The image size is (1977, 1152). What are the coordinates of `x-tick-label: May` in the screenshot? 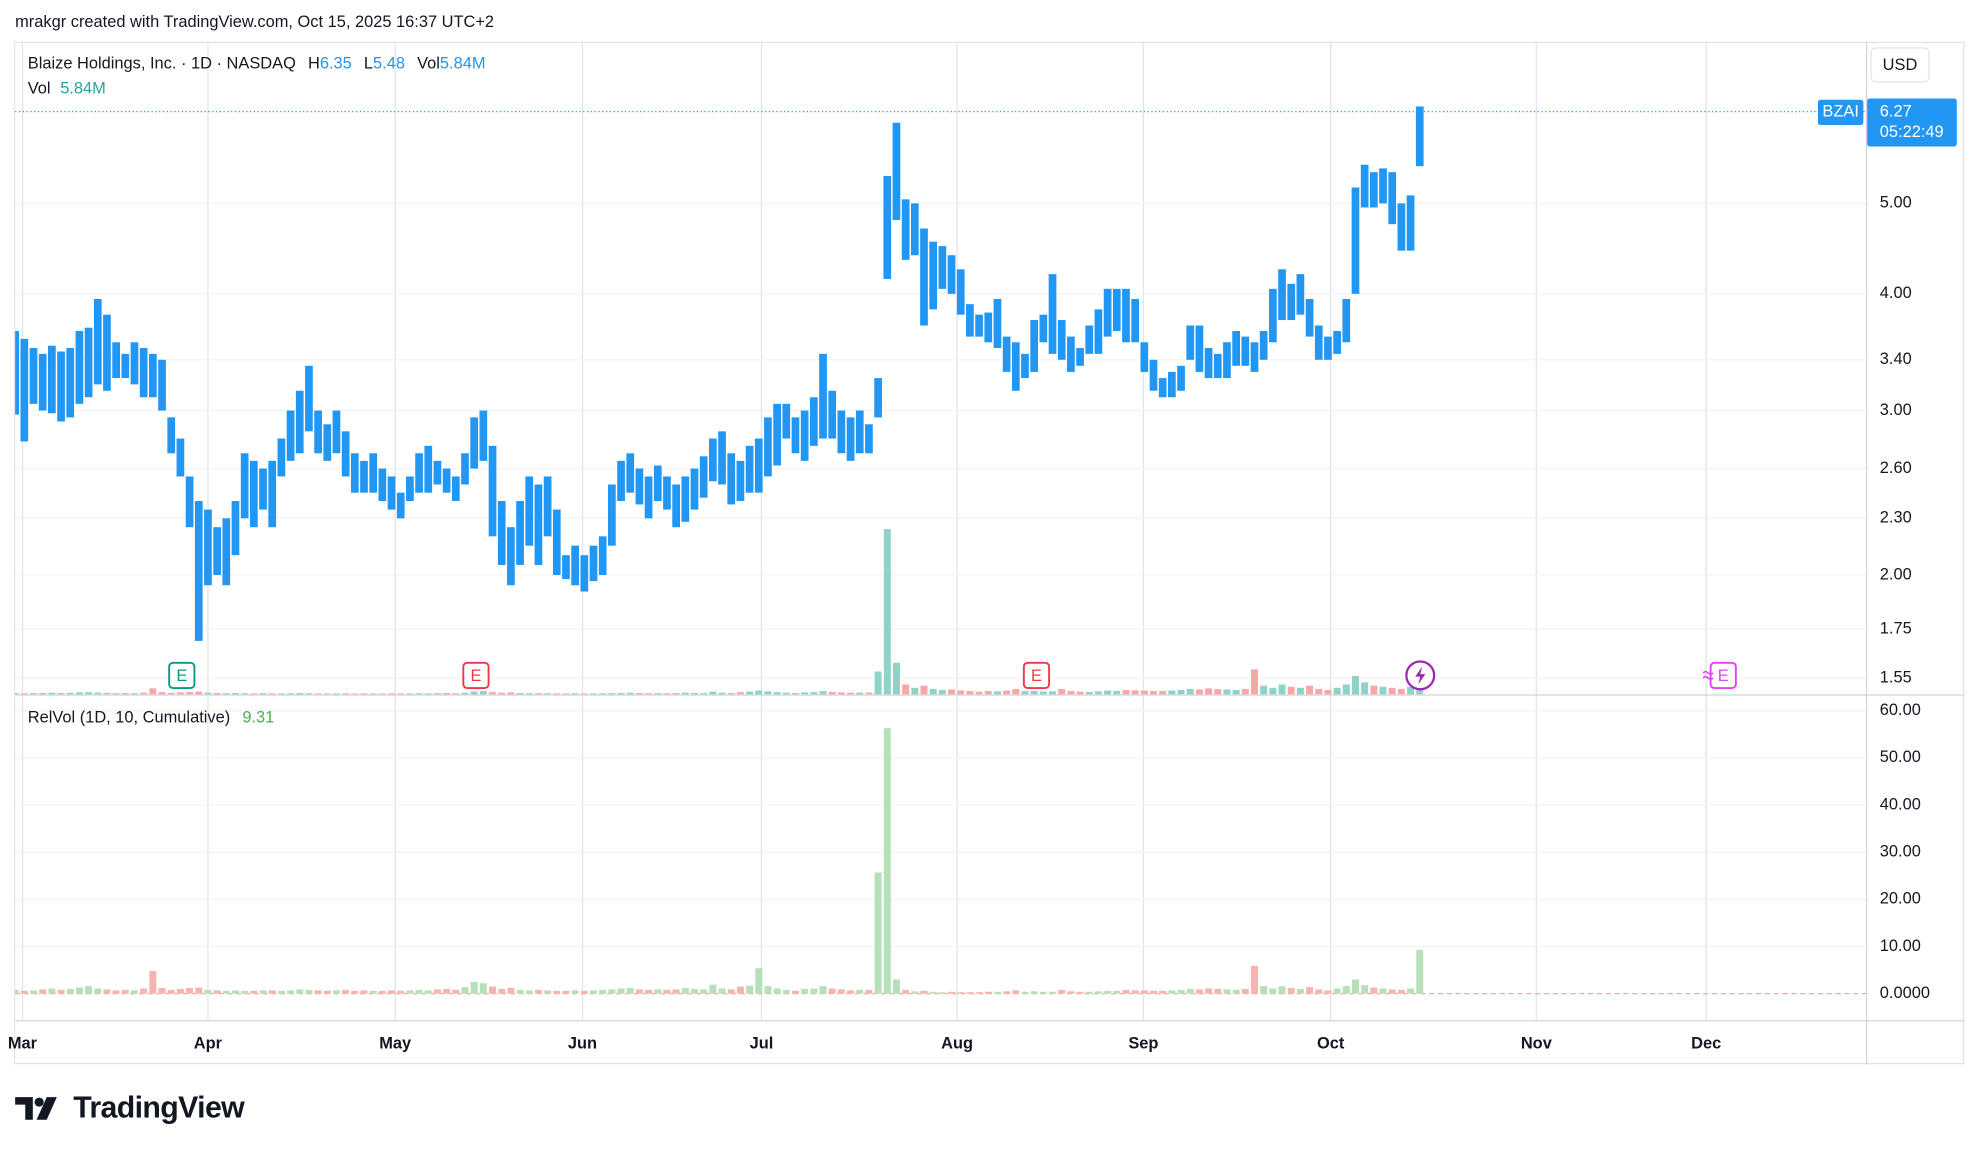 It's located at (395, 1043).